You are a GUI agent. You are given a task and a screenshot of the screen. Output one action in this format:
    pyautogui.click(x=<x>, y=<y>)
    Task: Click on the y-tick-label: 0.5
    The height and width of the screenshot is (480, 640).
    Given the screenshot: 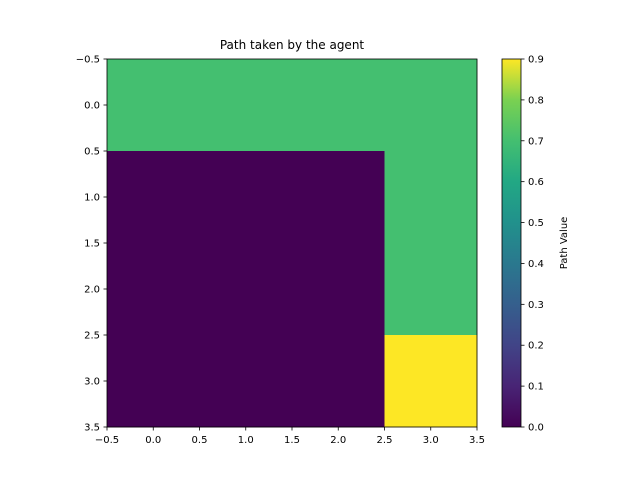 What is the action you would take?
    pyautogui.click(x=92, y=152)
    